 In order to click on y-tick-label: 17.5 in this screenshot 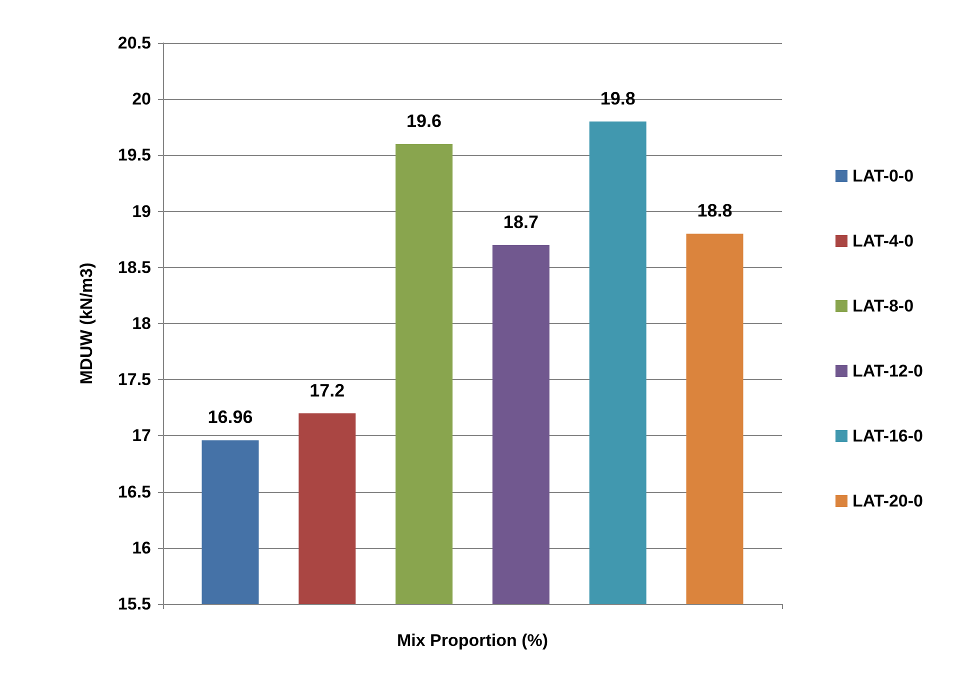, I will do `click(134, 380)`.